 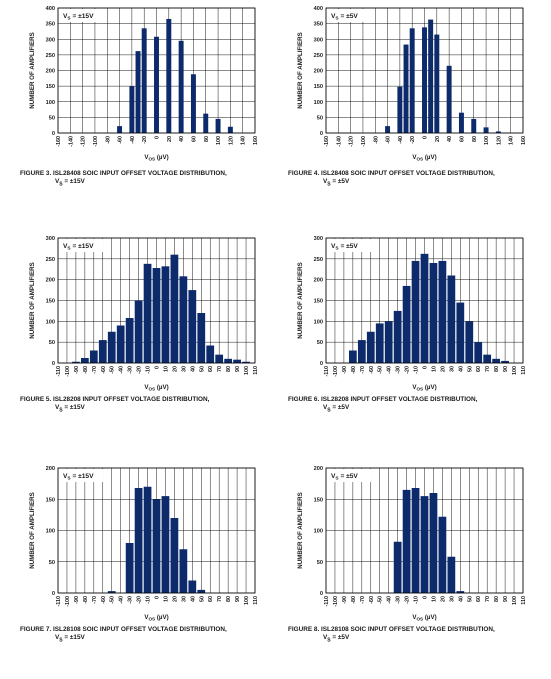 I want to click on x-tick-label: -140, so click(x=71, y=141).